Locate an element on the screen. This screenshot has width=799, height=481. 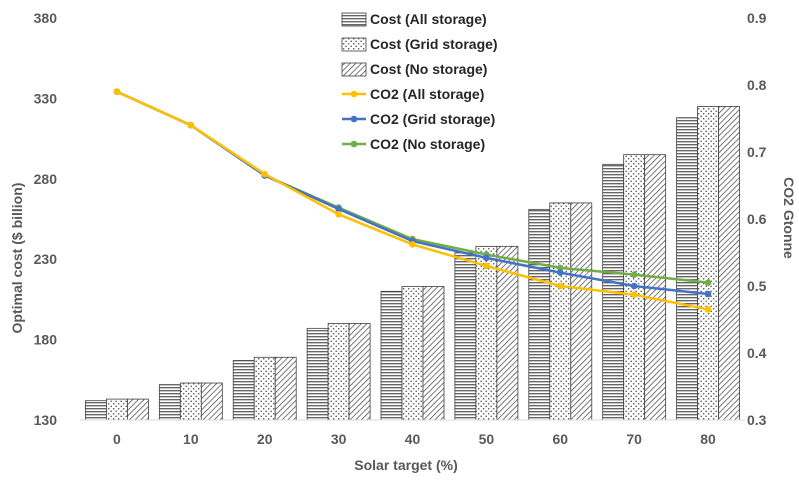
x-tick-label: 80 is located at coordinates (708, 439).